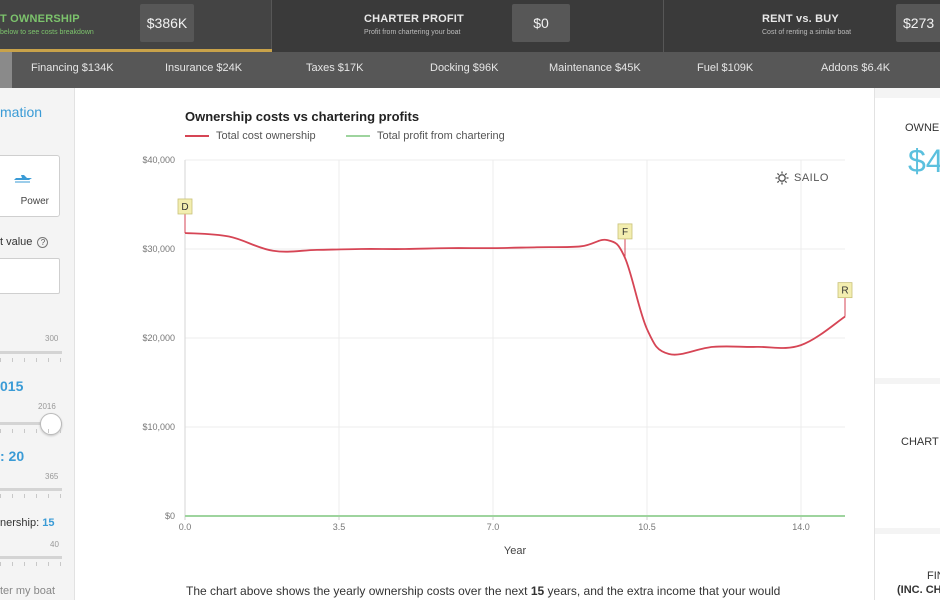 This screenshot has width=940, height=600. I want to click on legend-label-chartering: Total profit from chartering, so click(441, 136).